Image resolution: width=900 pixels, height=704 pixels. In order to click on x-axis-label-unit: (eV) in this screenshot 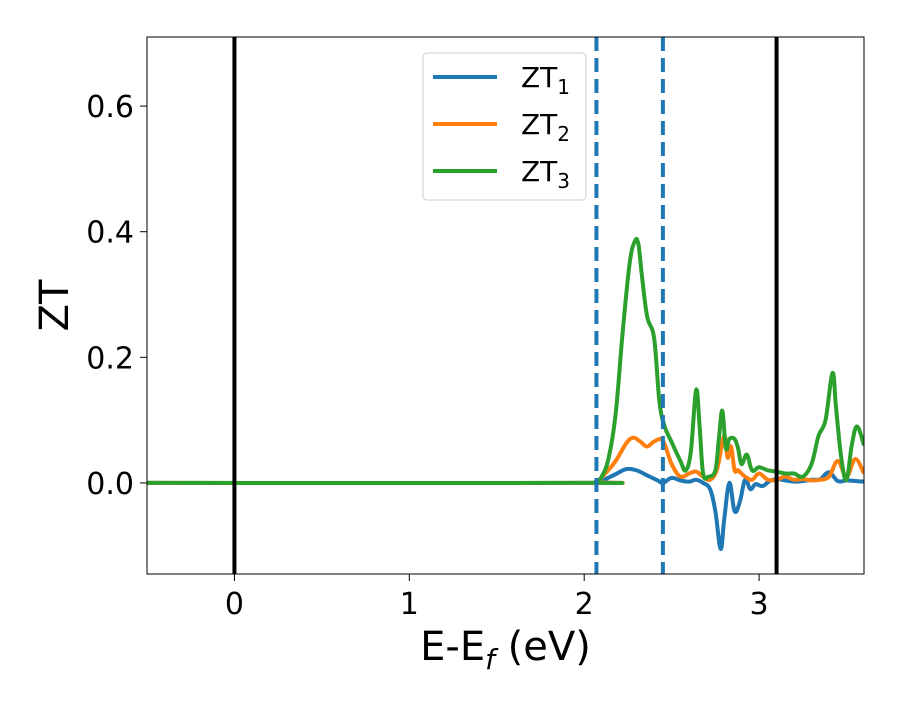, I will do `click(543, 647)`.